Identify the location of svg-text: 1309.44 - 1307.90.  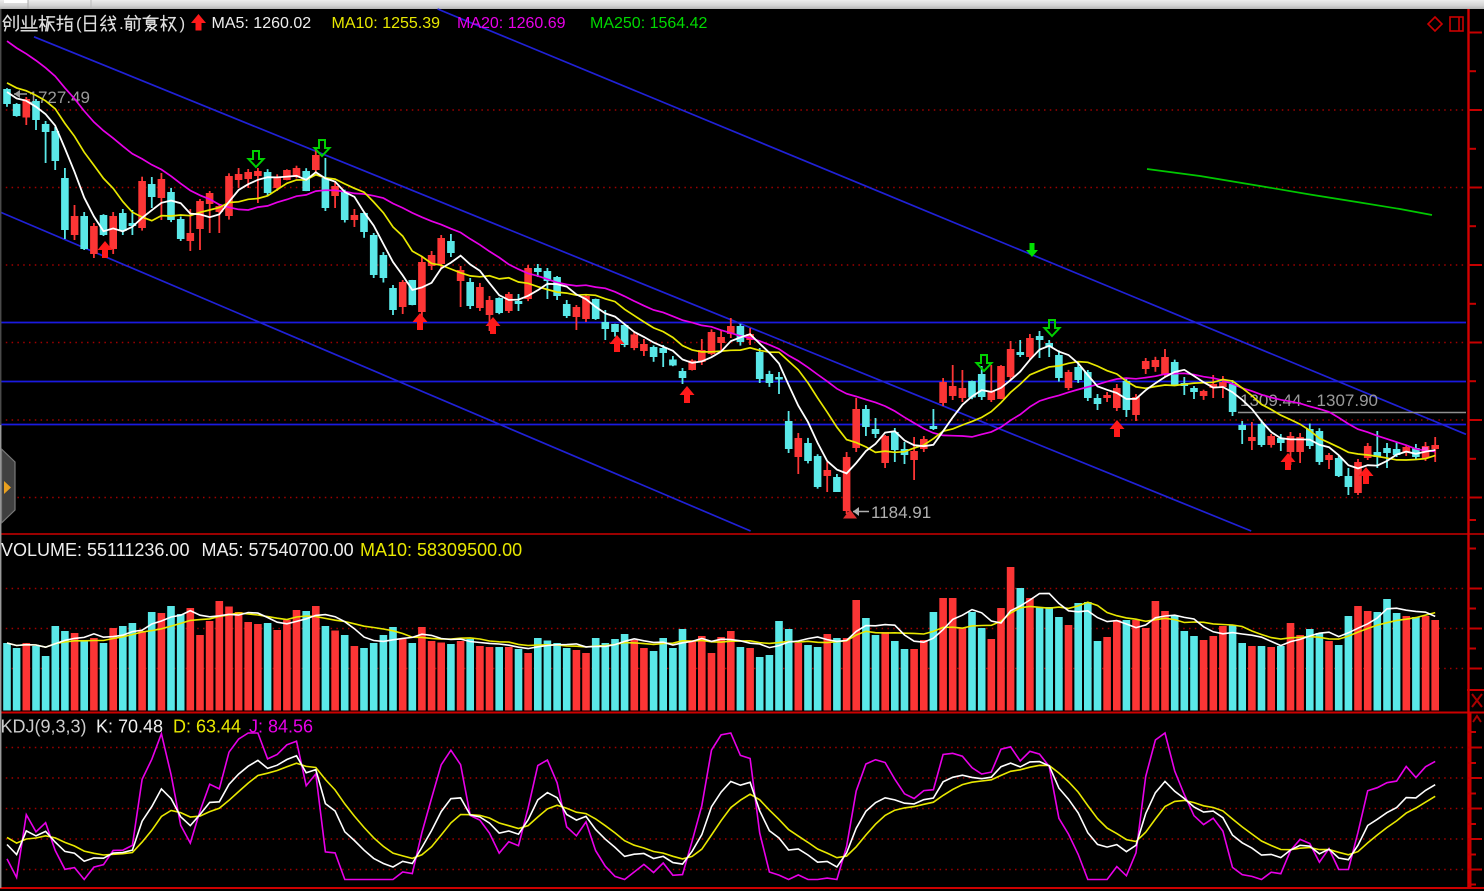
(1309, 400).